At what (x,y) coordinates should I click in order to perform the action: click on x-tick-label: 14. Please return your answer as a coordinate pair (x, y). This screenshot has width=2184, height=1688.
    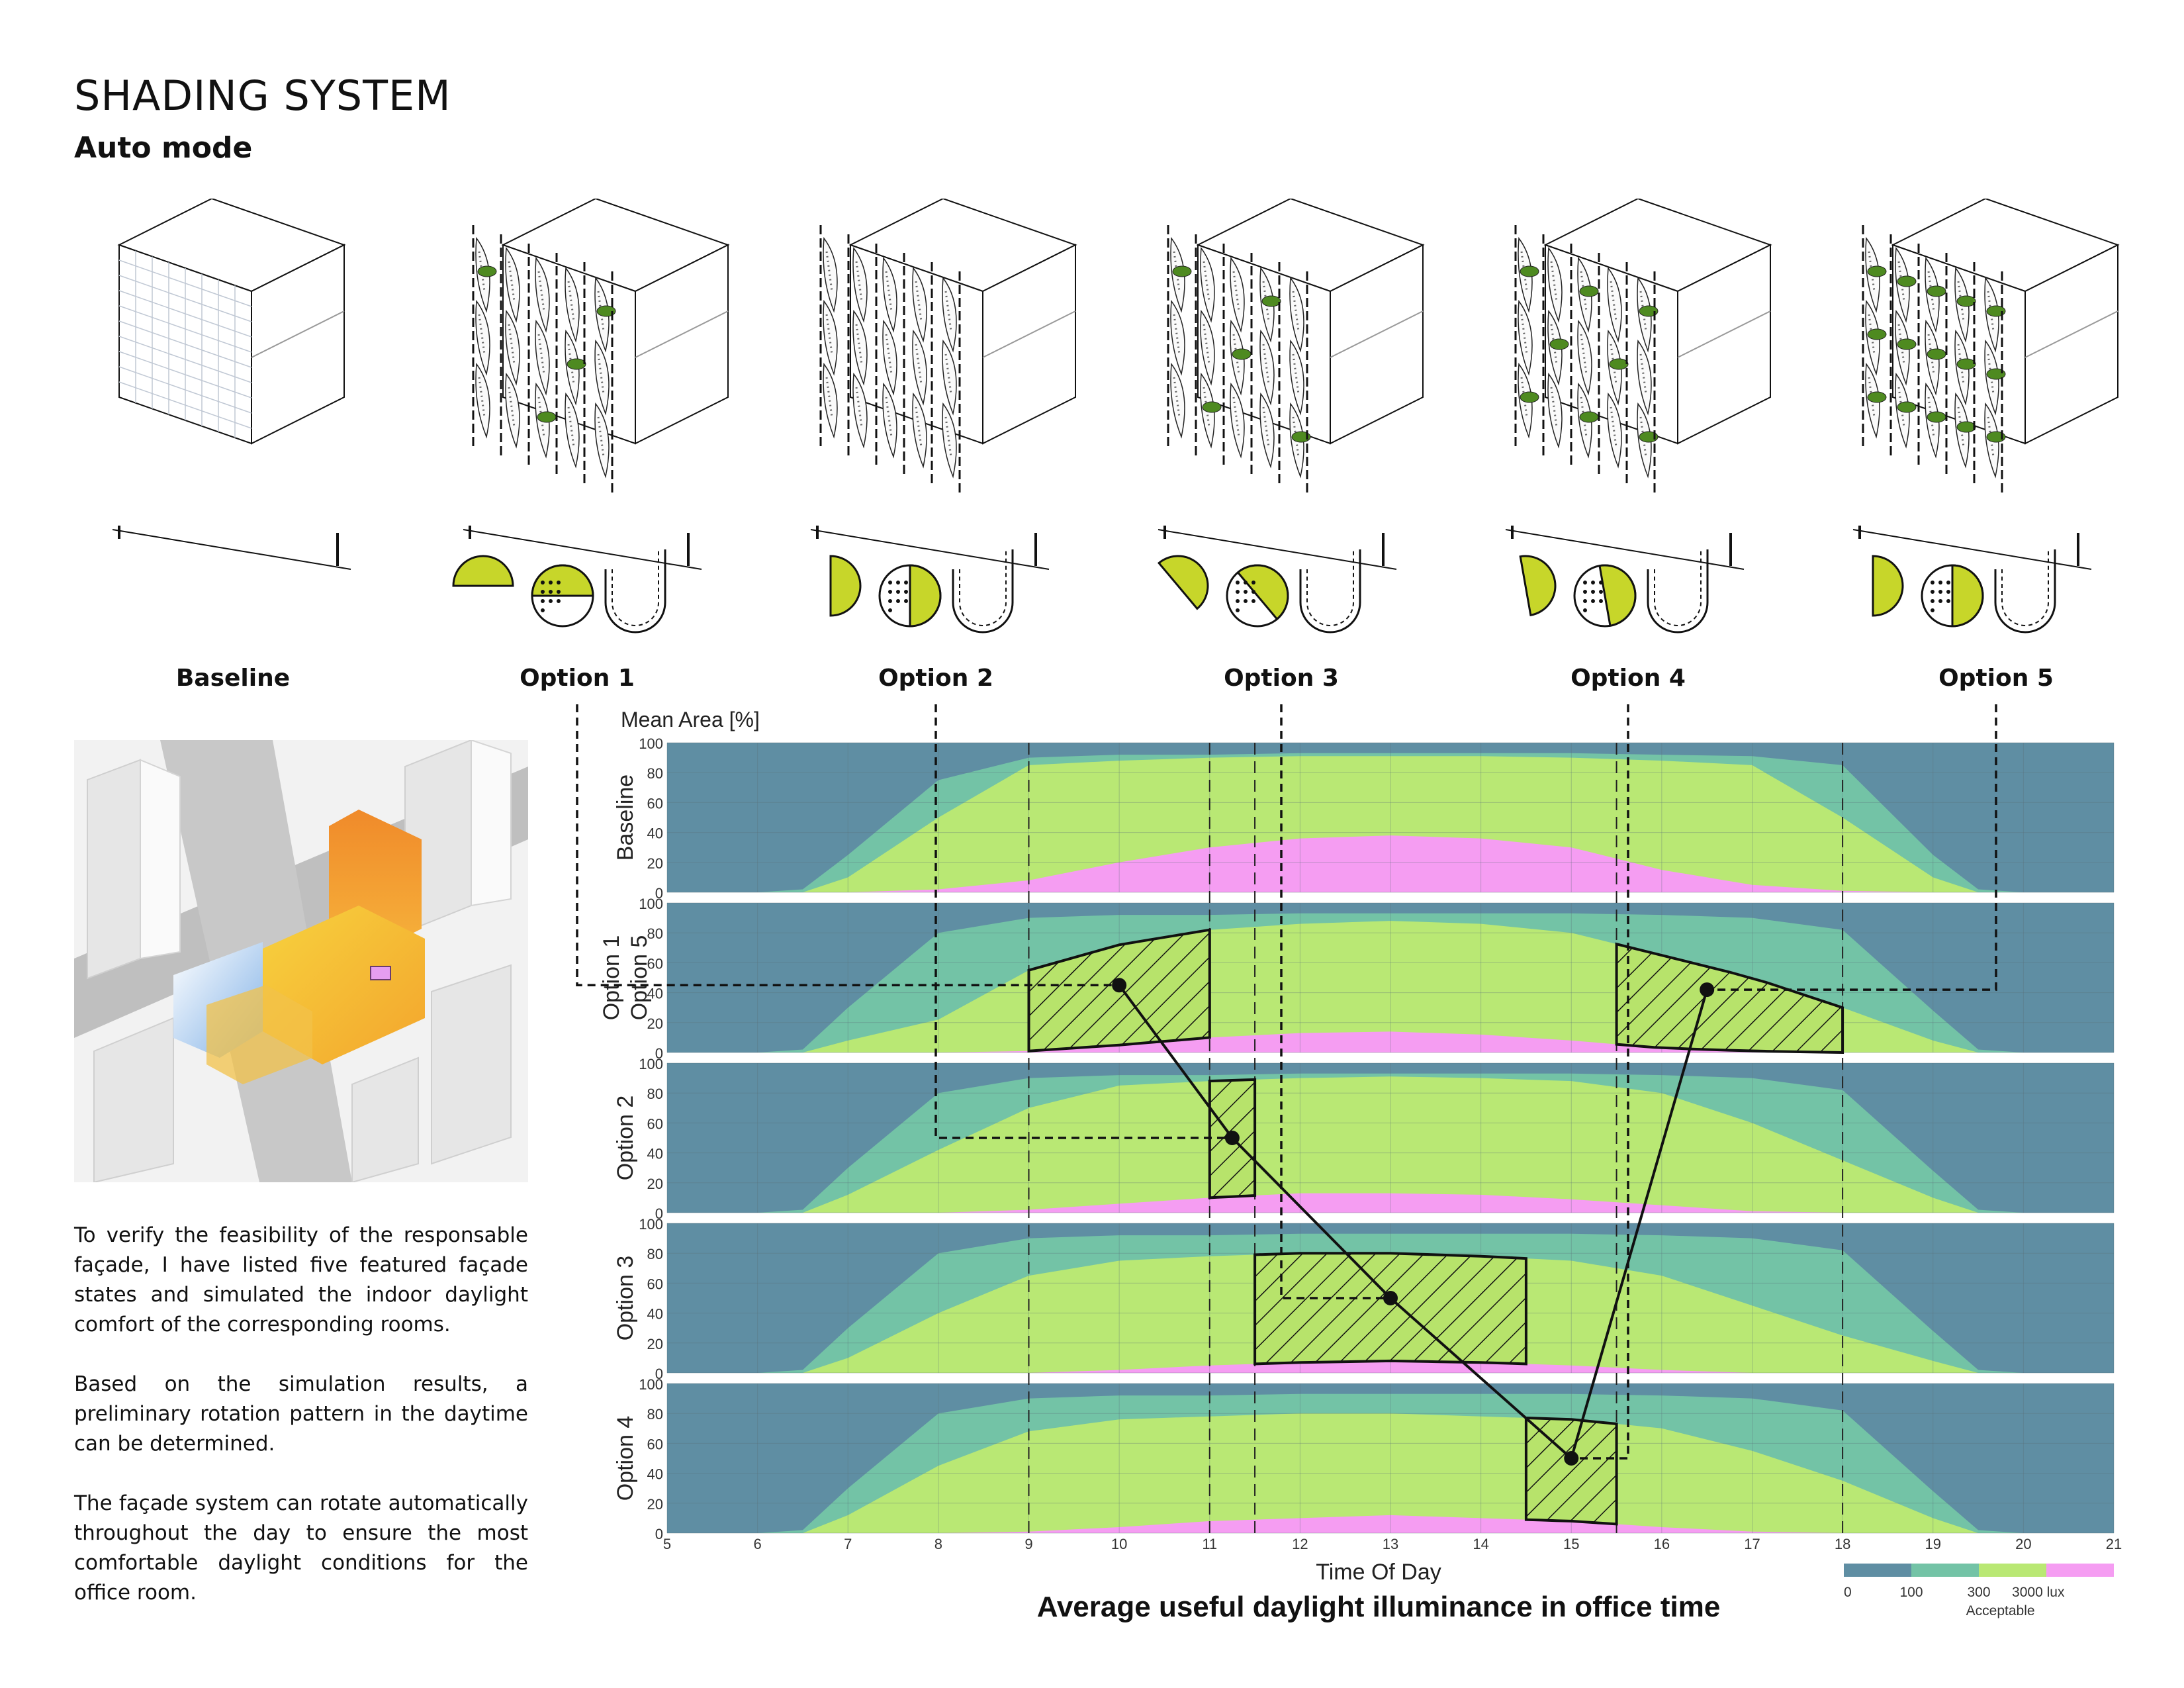
    Looking at the image, I should click on (1480, 1544).